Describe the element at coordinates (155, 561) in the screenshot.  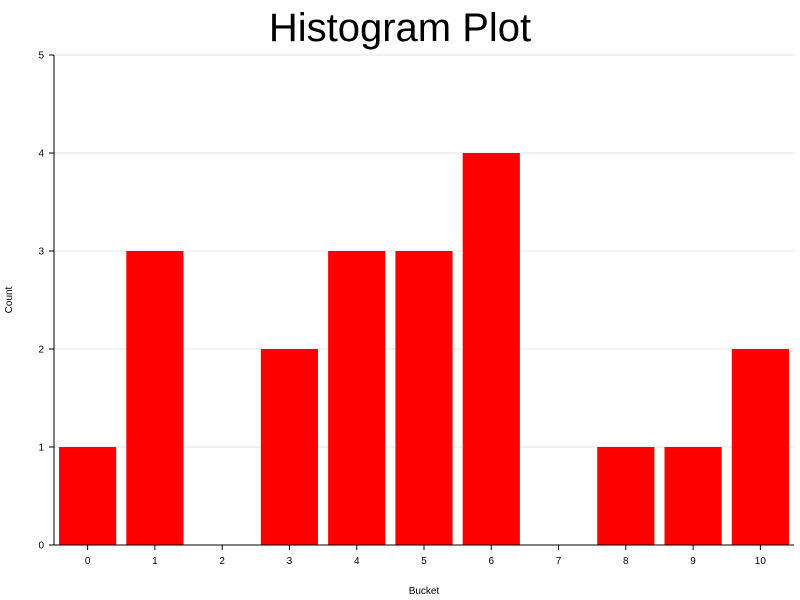
I see `x-tick-label-1: 1` at that location.